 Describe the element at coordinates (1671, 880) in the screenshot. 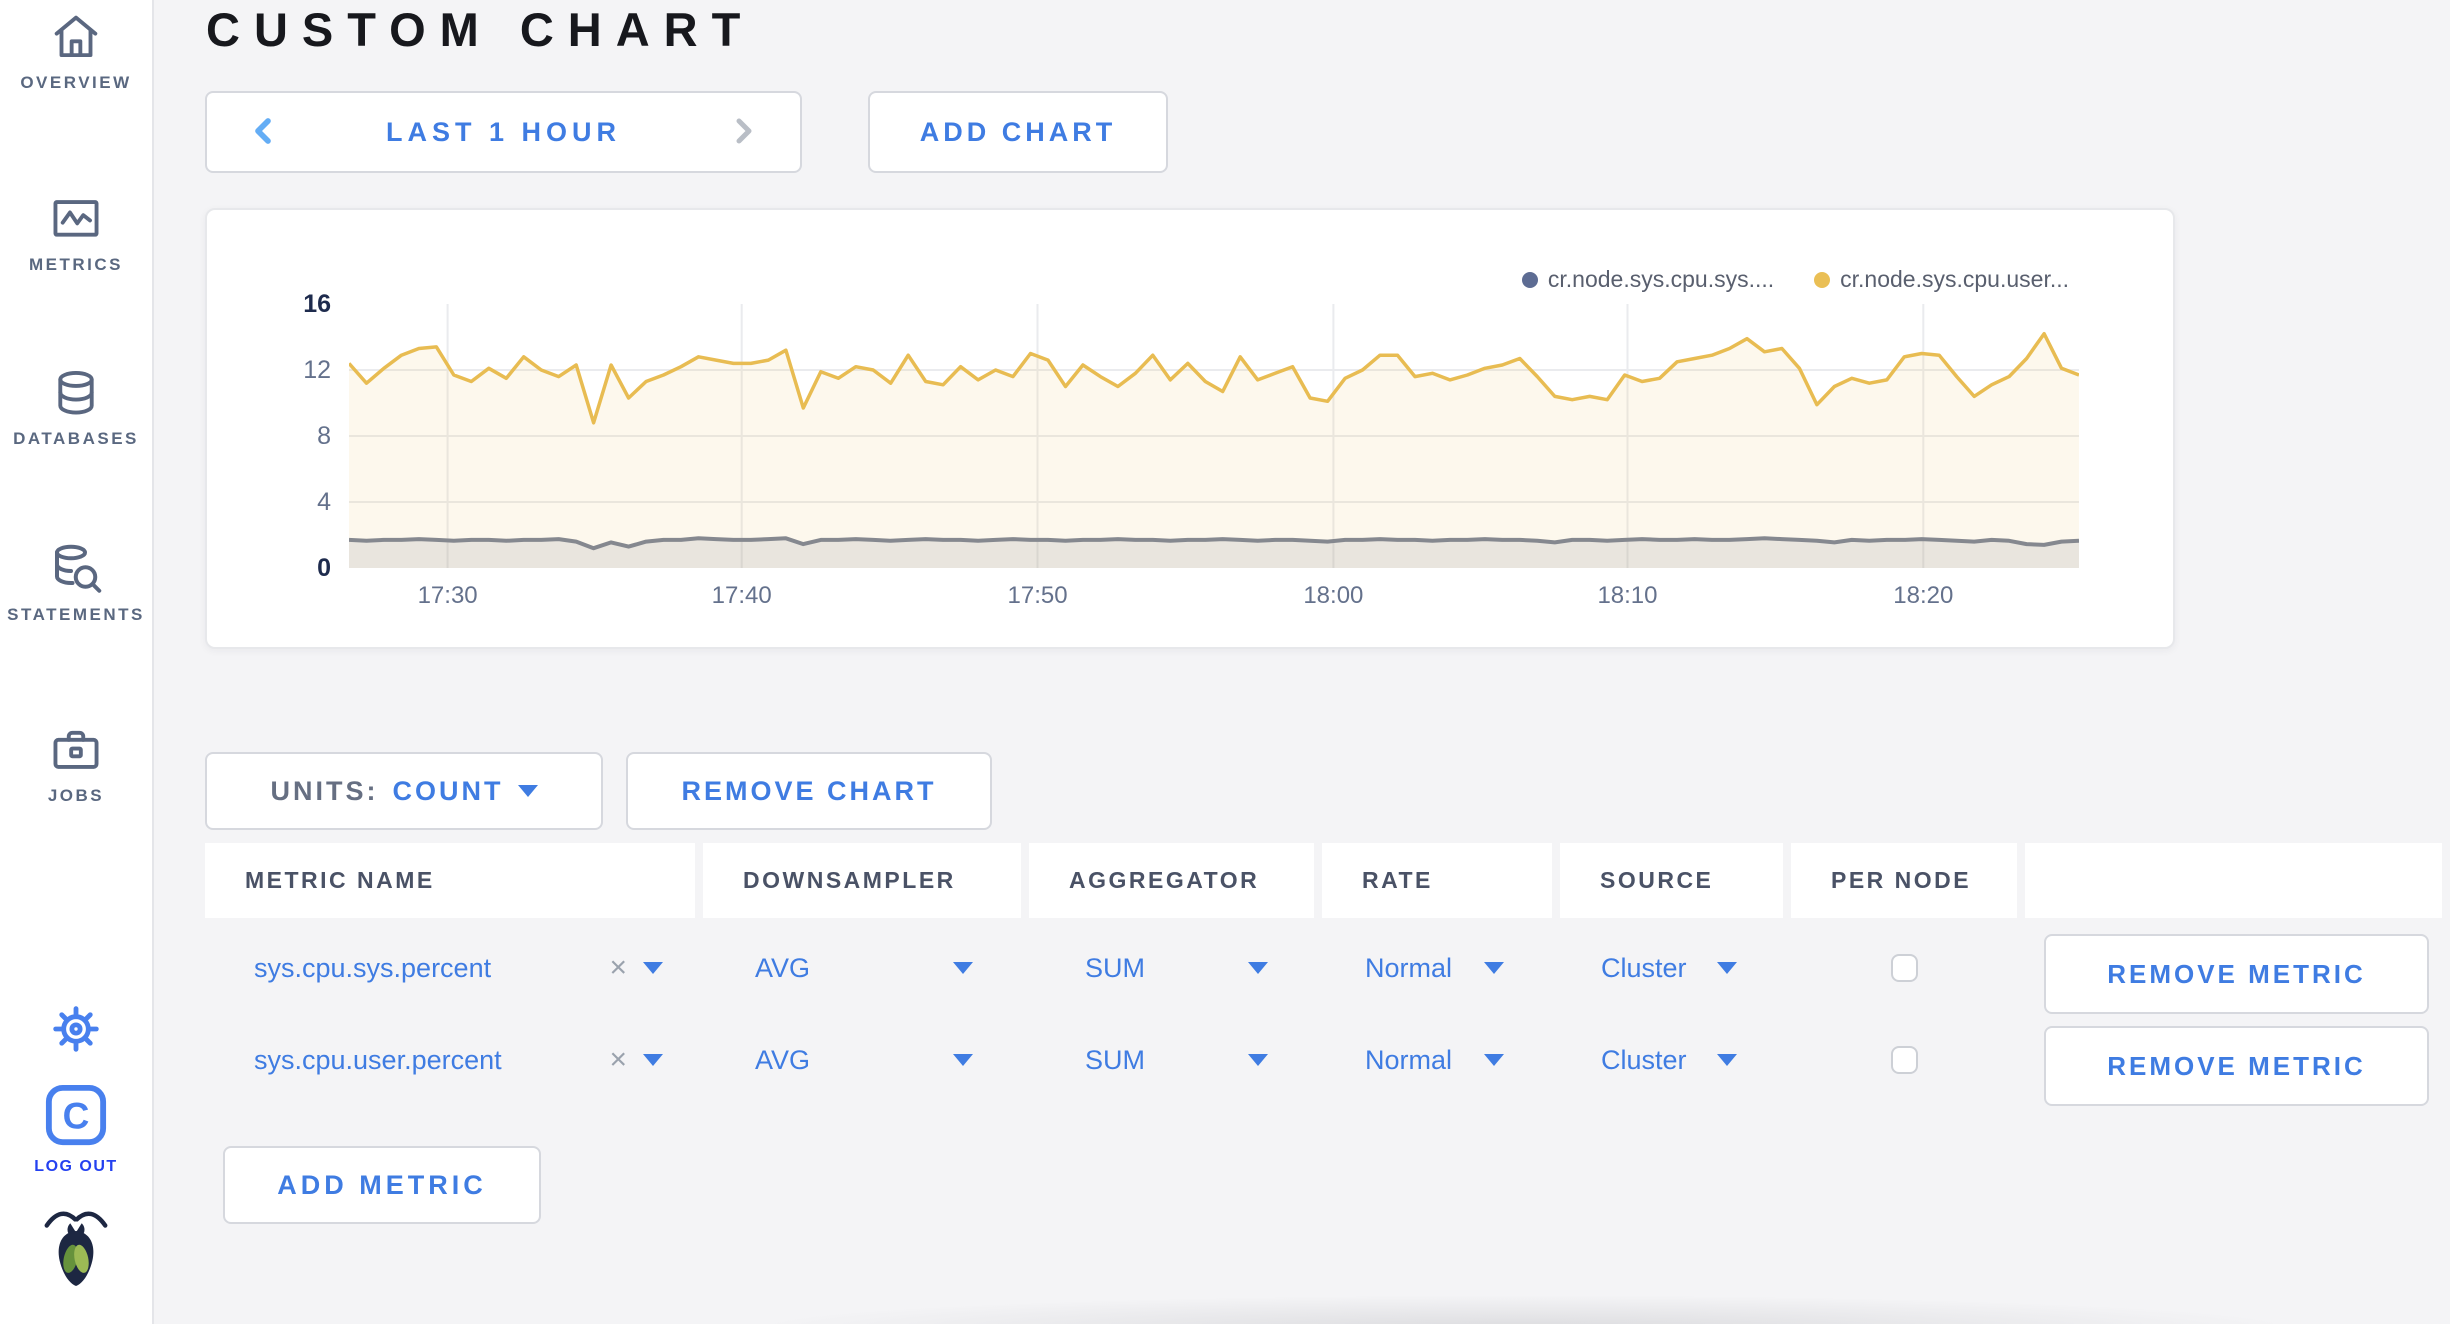

I see `column-header: SOURCE` at that location.